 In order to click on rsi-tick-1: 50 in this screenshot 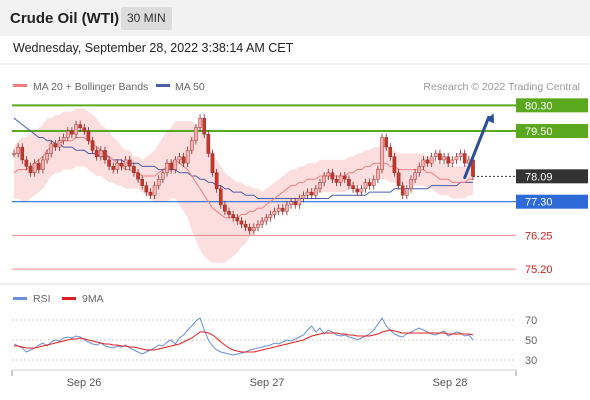, I will do `click(531, 341)`.